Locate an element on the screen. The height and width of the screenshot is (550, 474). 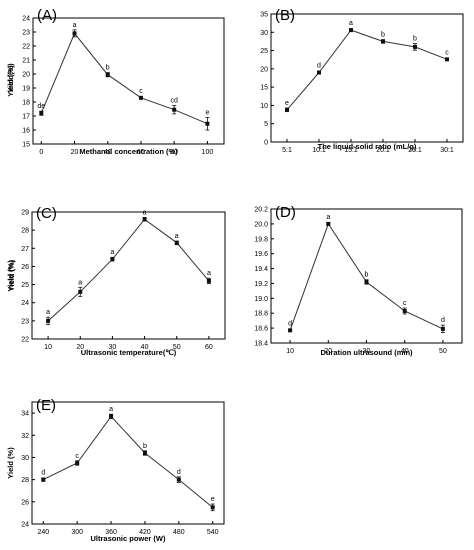
significance-label: e is located at coordinates (213, 499).